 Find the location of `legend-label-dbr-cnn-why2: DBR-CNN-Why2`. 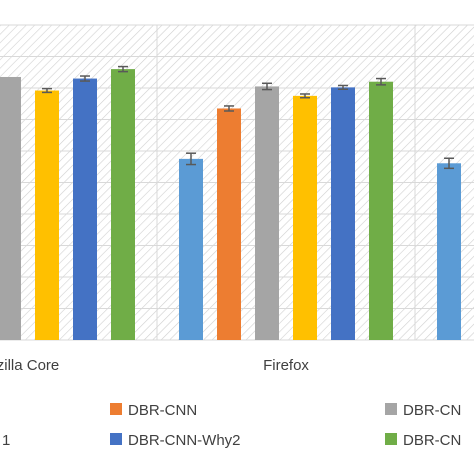

legend-label-dbr-cnn-why2: DBR-CNN-Why2 is located at coordinates (184, 440).